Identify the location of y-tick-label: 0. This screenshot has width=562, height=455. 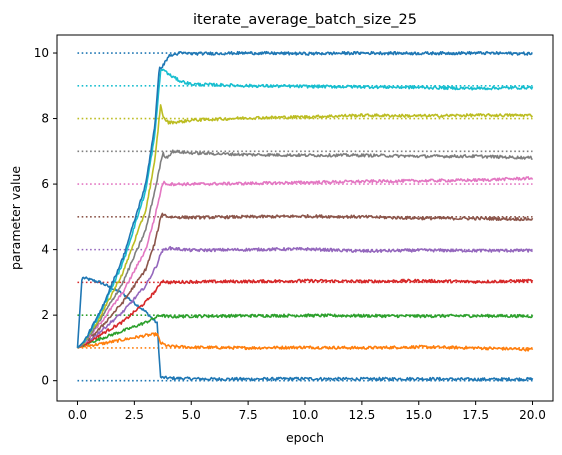
(45, 381).